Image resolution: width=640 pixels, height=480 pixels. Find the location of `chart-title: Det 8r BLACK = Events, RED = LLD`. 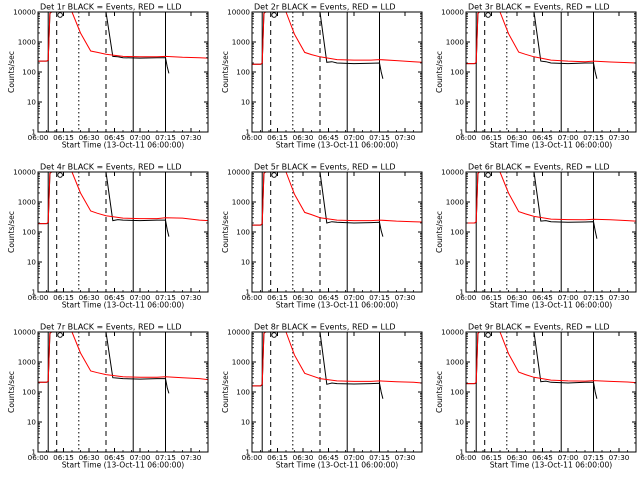

chart-title: Det 8r BLACK = Events, RED = LLD is located at coordinates (325, 327).